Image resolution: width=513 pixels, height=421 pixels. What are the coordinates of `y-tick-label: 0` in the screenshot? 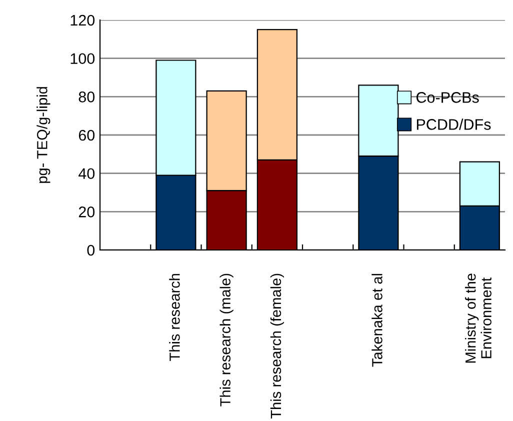 It's located at (91, 250).